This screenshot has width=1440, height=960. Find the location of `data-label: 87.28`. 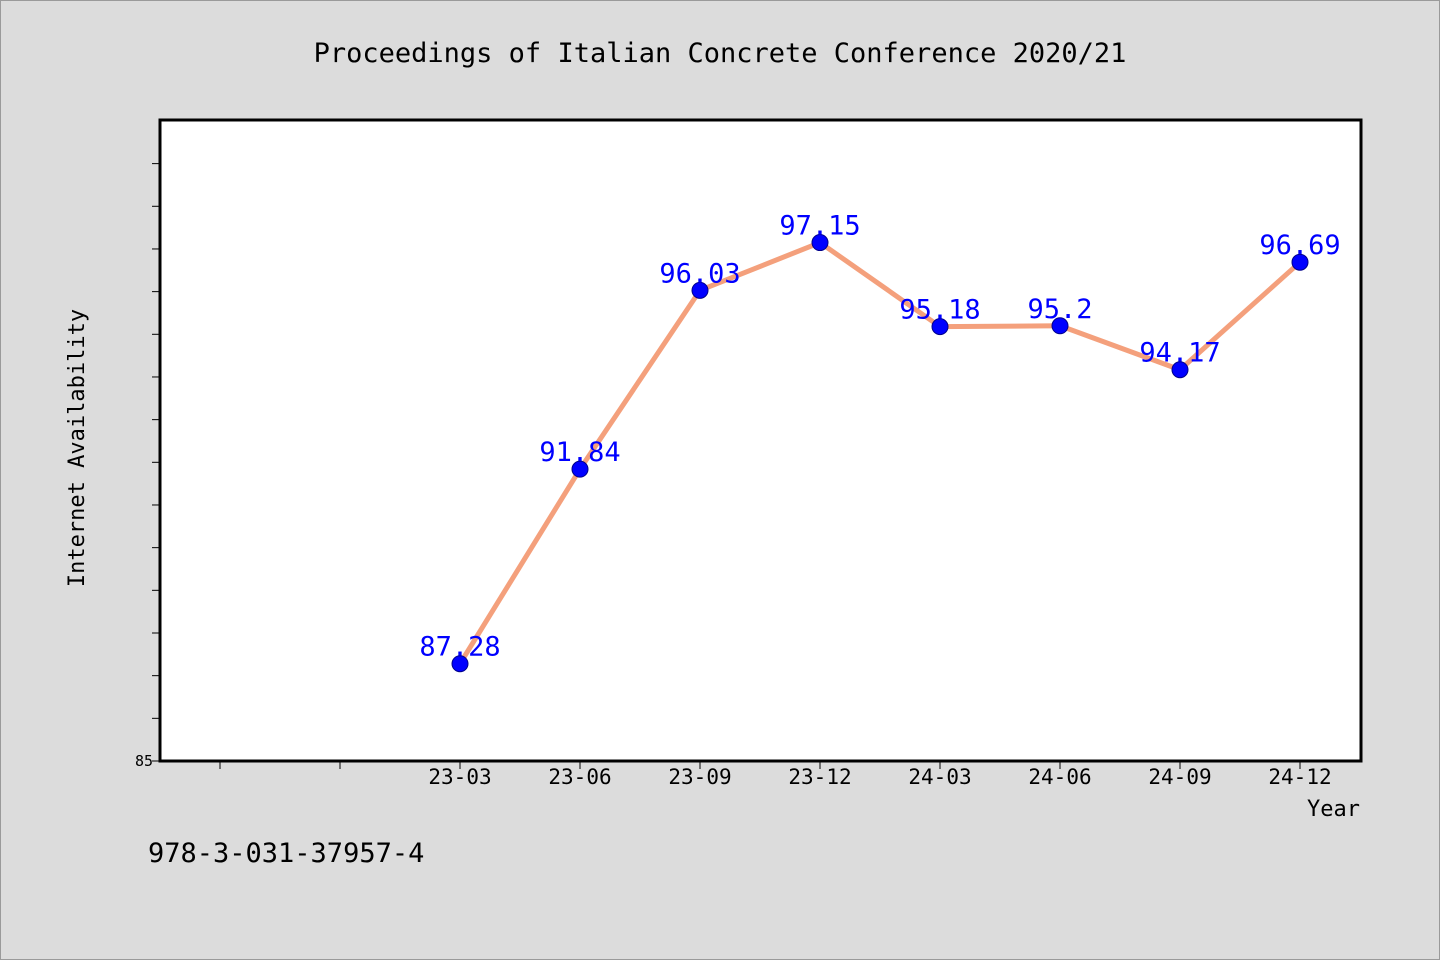

data-label: 87.28 is located at coordinates (459, 647).